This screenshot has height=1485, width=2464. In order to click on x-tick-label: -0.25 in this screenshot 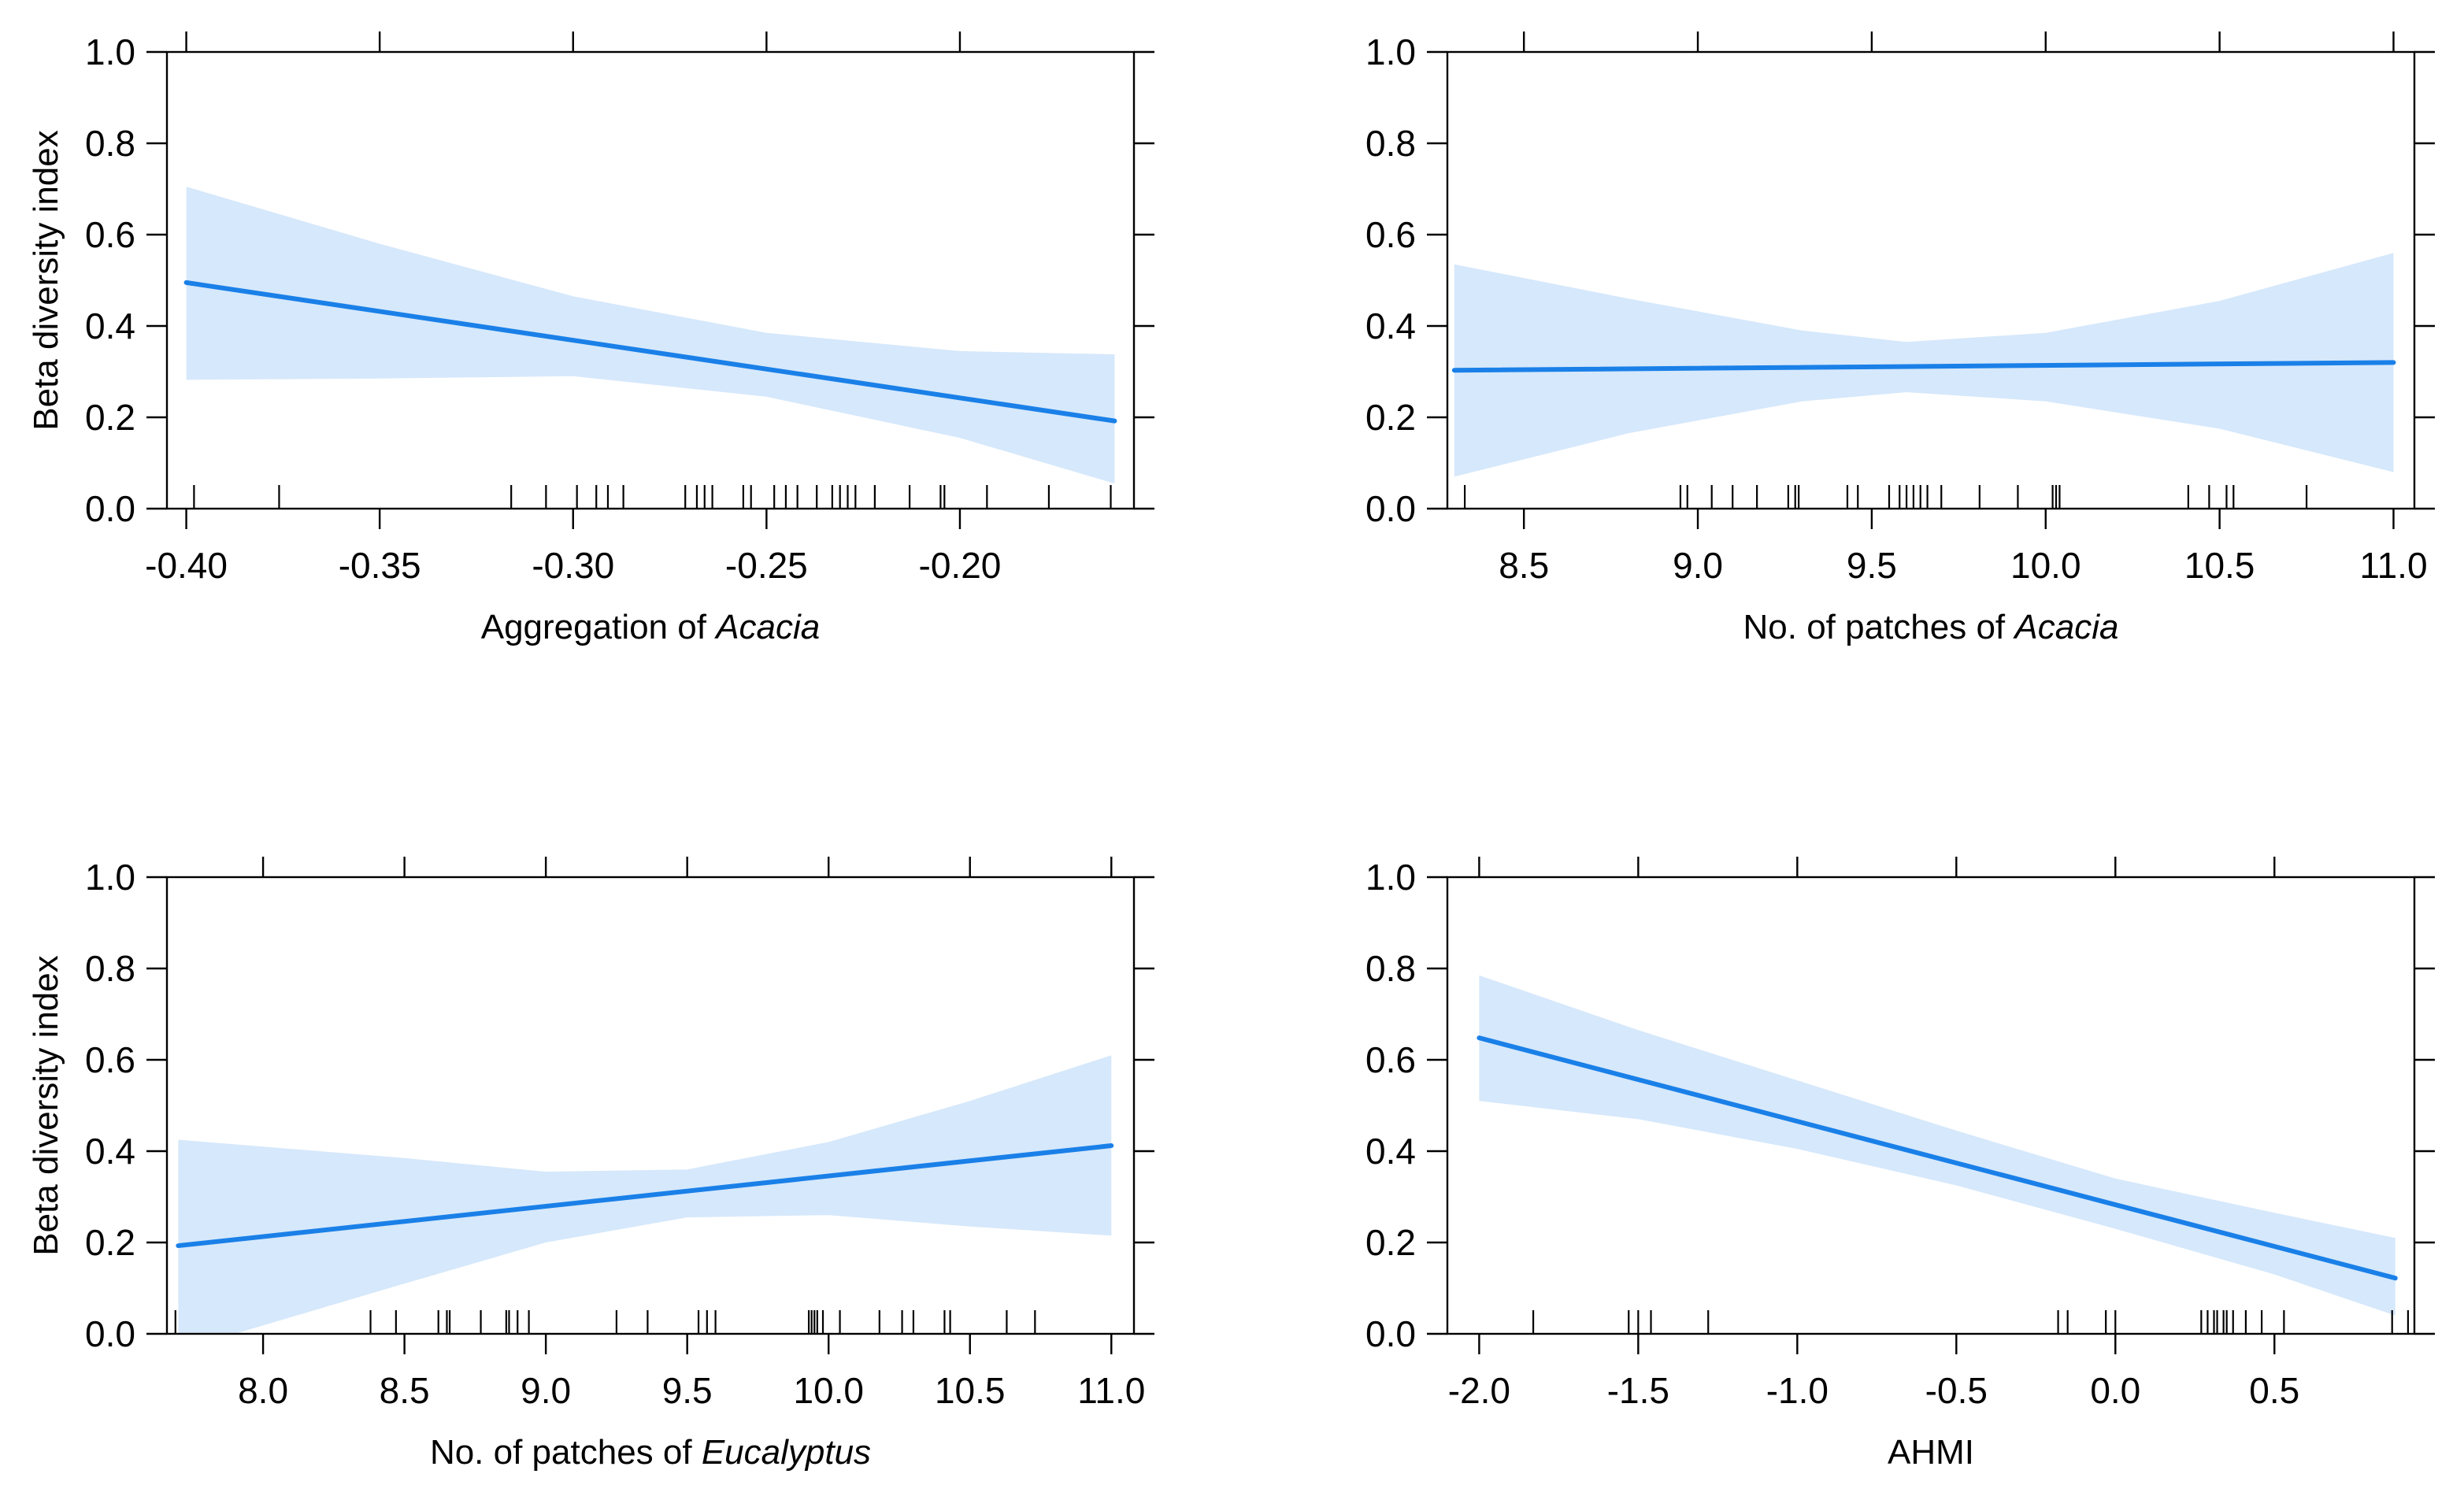, I will do `click(766, 565)`.